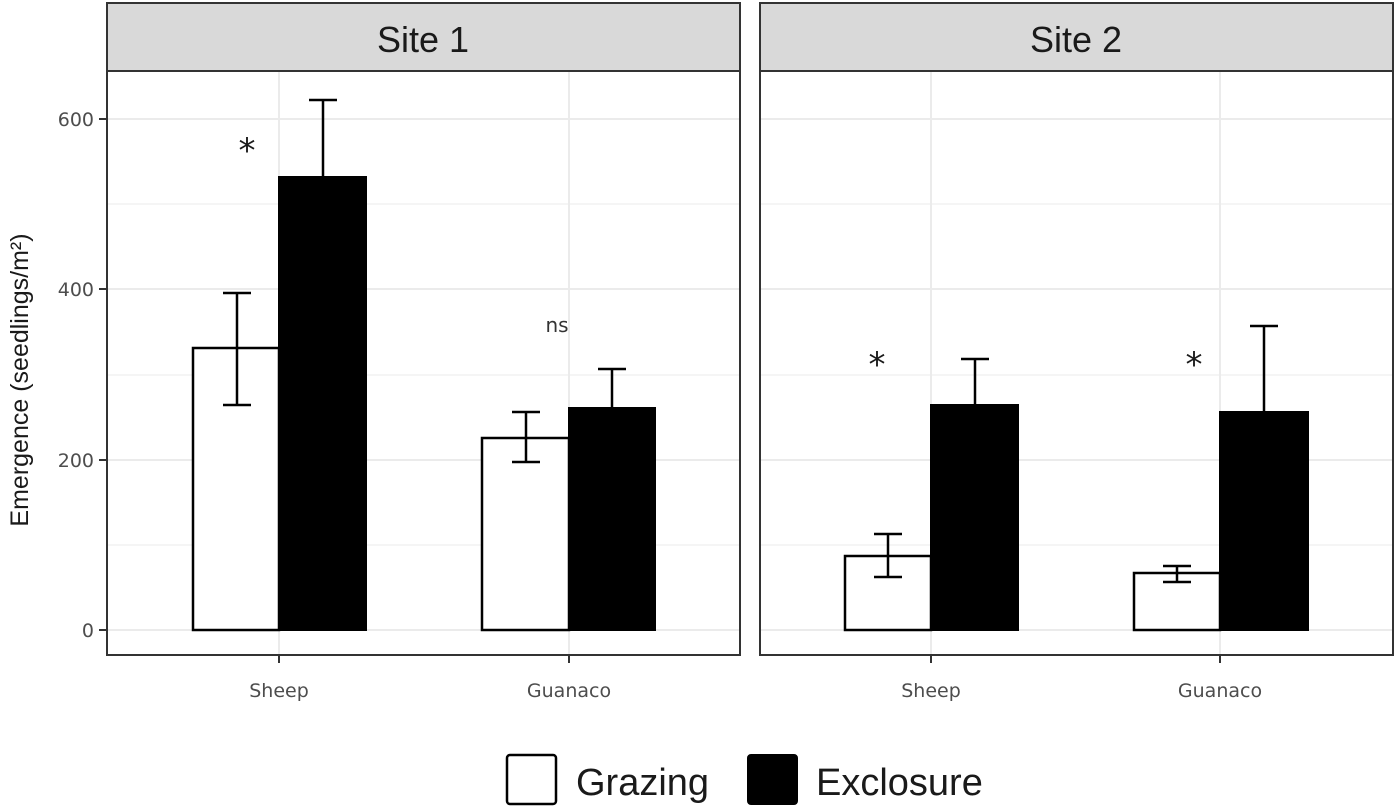  I want to click on legend-item-grazing: Grazing, so click(607, 779).